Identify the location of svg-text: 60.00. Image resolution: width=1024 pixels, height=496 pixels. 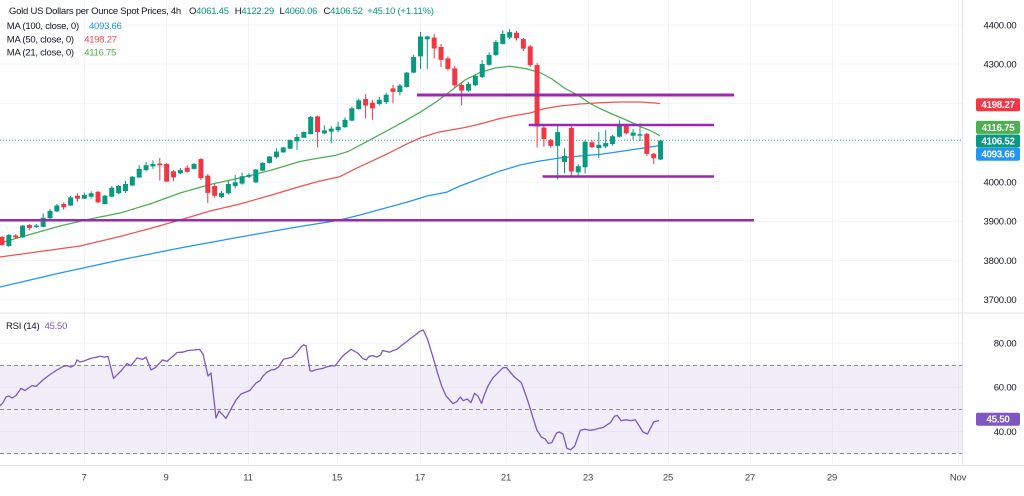
(1005, 388).